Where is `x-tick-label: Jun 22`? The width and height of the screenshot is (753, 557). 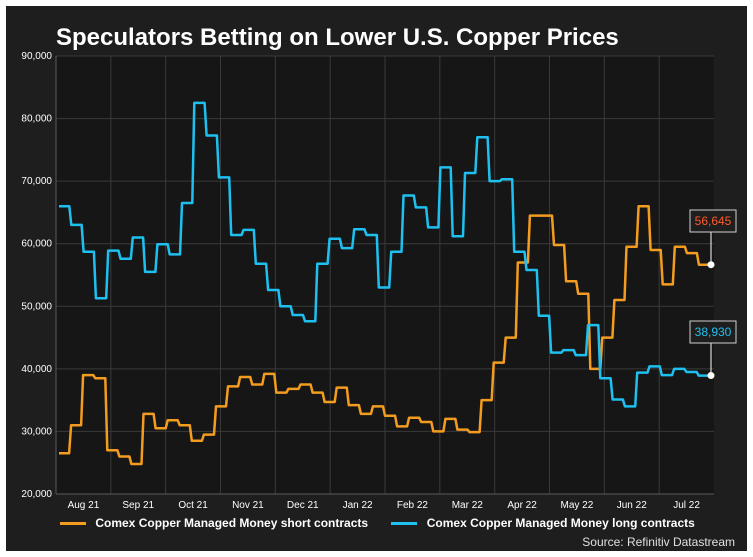
x-tick-label: Jun 22 is located at coordinates (632, 505).